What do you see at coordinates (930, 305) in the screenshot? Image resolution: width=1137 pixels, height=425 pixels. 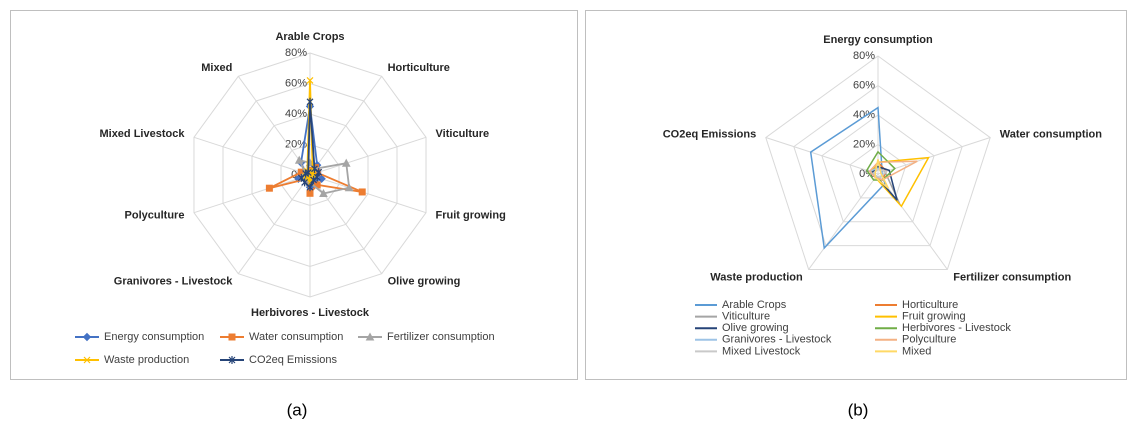 I see `legend-label: Horticulture` at bounding box center [930, 305].